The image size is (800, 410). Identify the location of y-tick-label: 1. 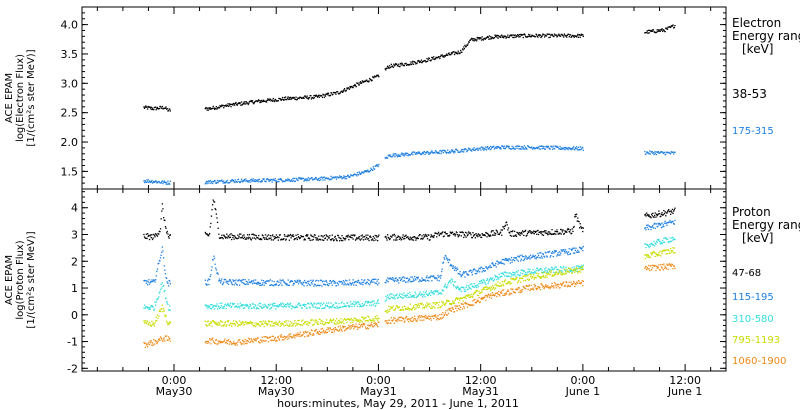
(74, 288).